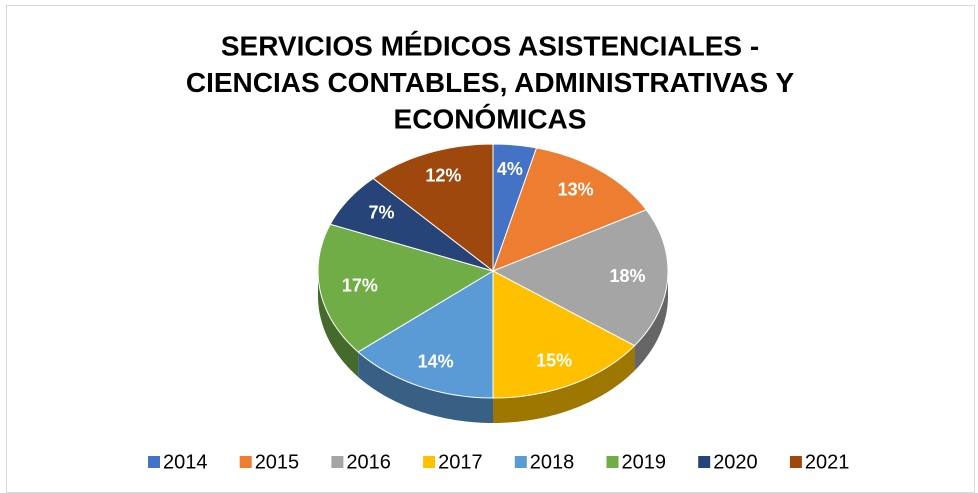  Describe the element at coordinates (644, 462) in the screenshot. I see `legend-label: 2019` at that location.